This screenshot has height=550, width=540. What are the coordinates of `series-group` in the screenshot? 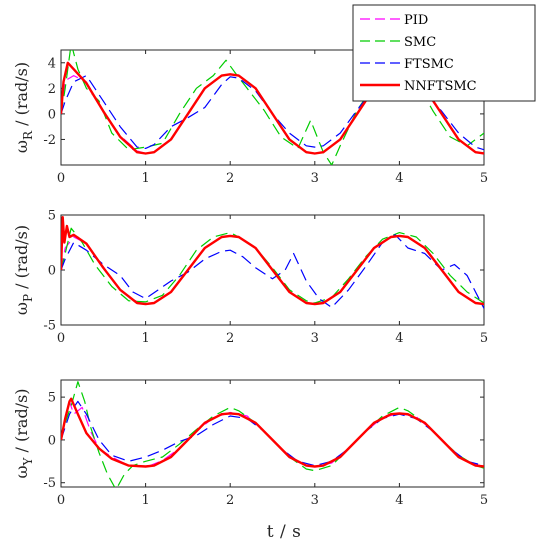 It's located at (272, 262).